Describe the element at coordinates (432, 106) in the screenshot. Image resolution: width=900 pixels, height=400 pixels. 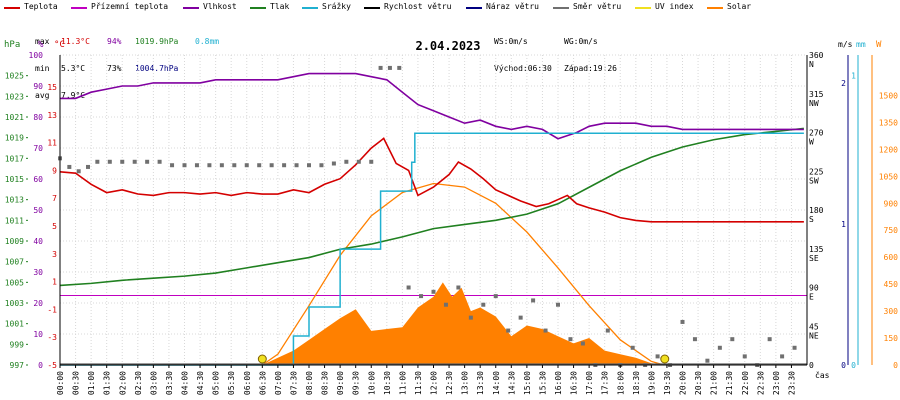
I see `humidity-line` at that location.